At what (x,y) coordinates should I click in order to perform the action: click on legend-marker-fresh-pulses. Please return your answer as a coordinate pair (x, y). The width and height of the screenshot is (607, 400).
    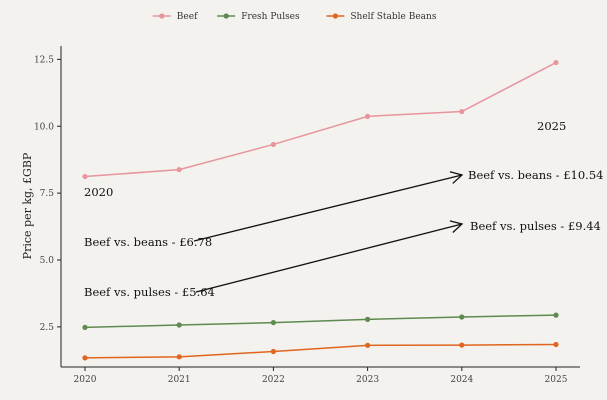
    Looking at the image, I should click on (226, 16).